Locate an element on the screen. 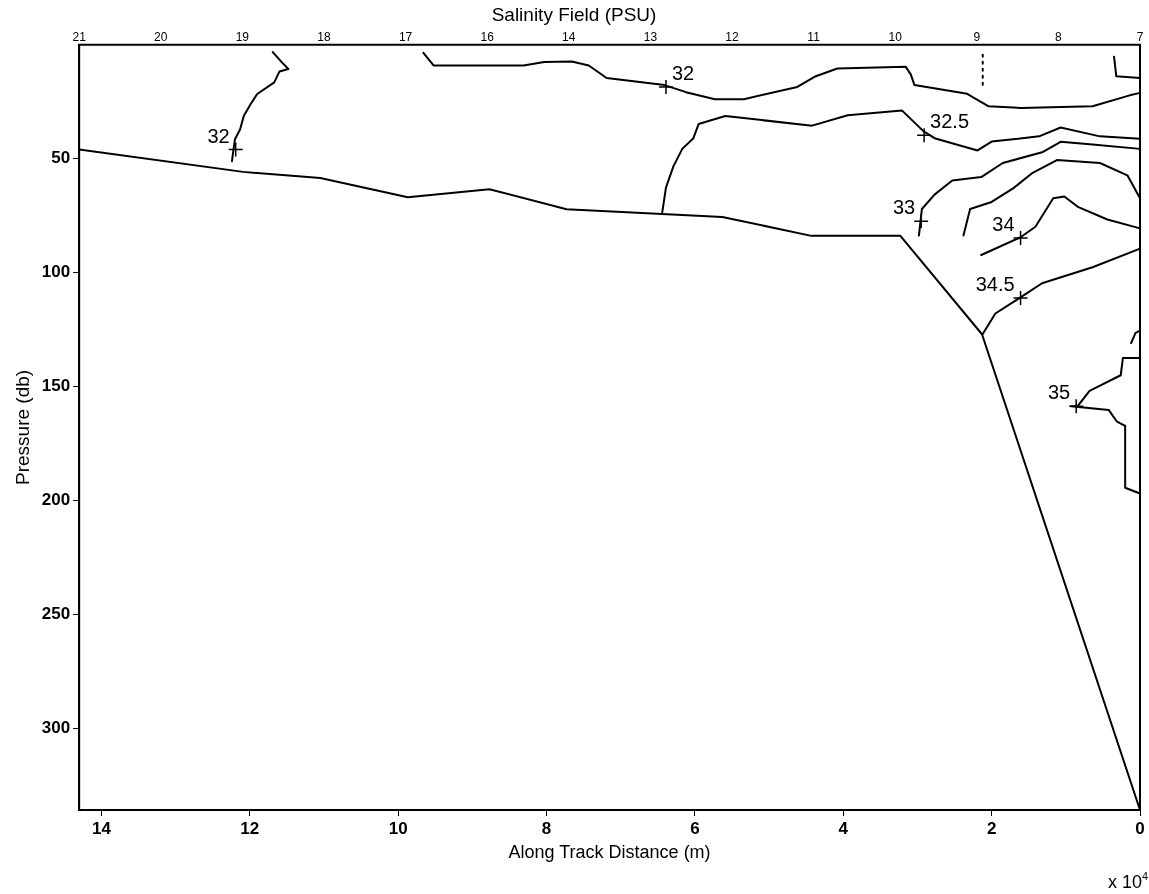 This screenshot has height=894, width=1149. chart-title: Salinity Field (PSU) is located at coordinates (574, 14).